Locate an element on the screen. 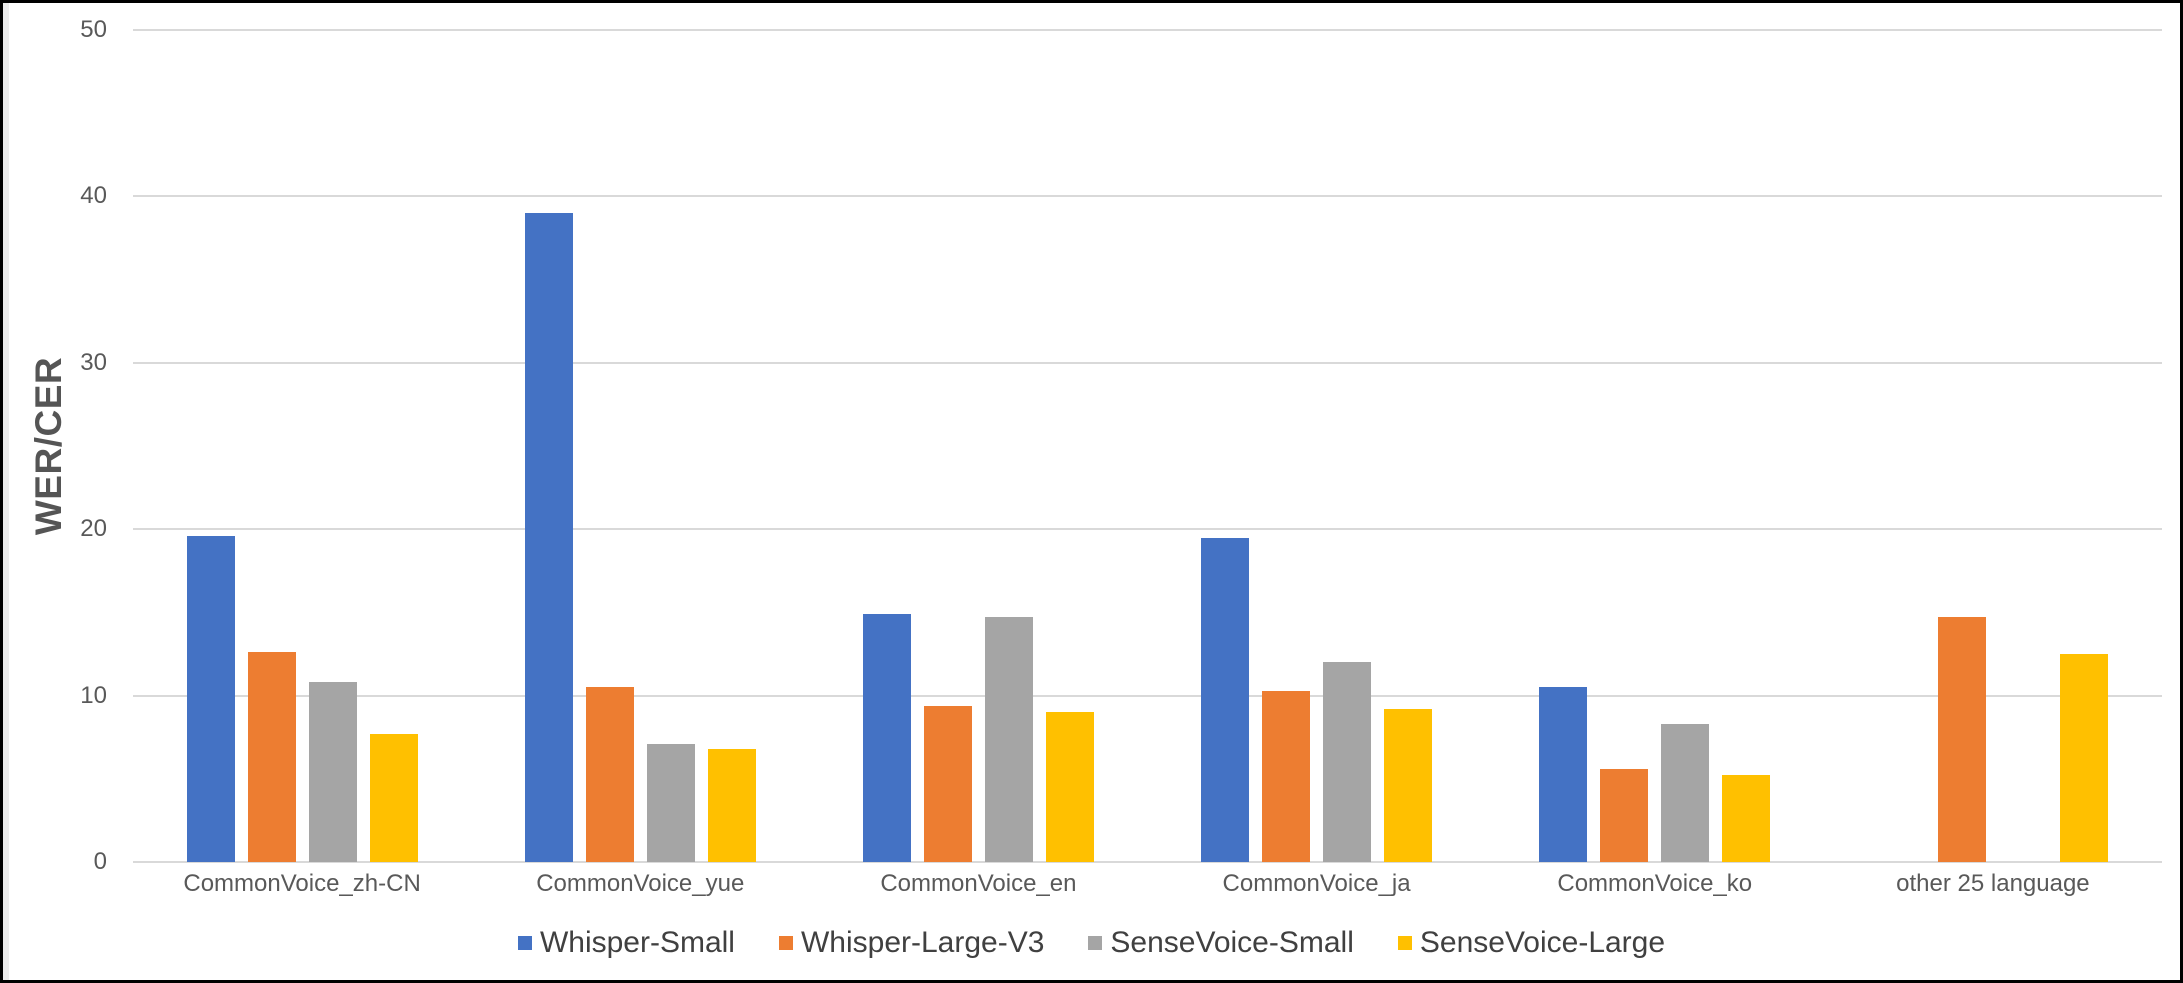 The height and width of the screenshot is (983, 2183). legend-item-whisper-small: Whisper-Small is located at coordinates (626, 943).